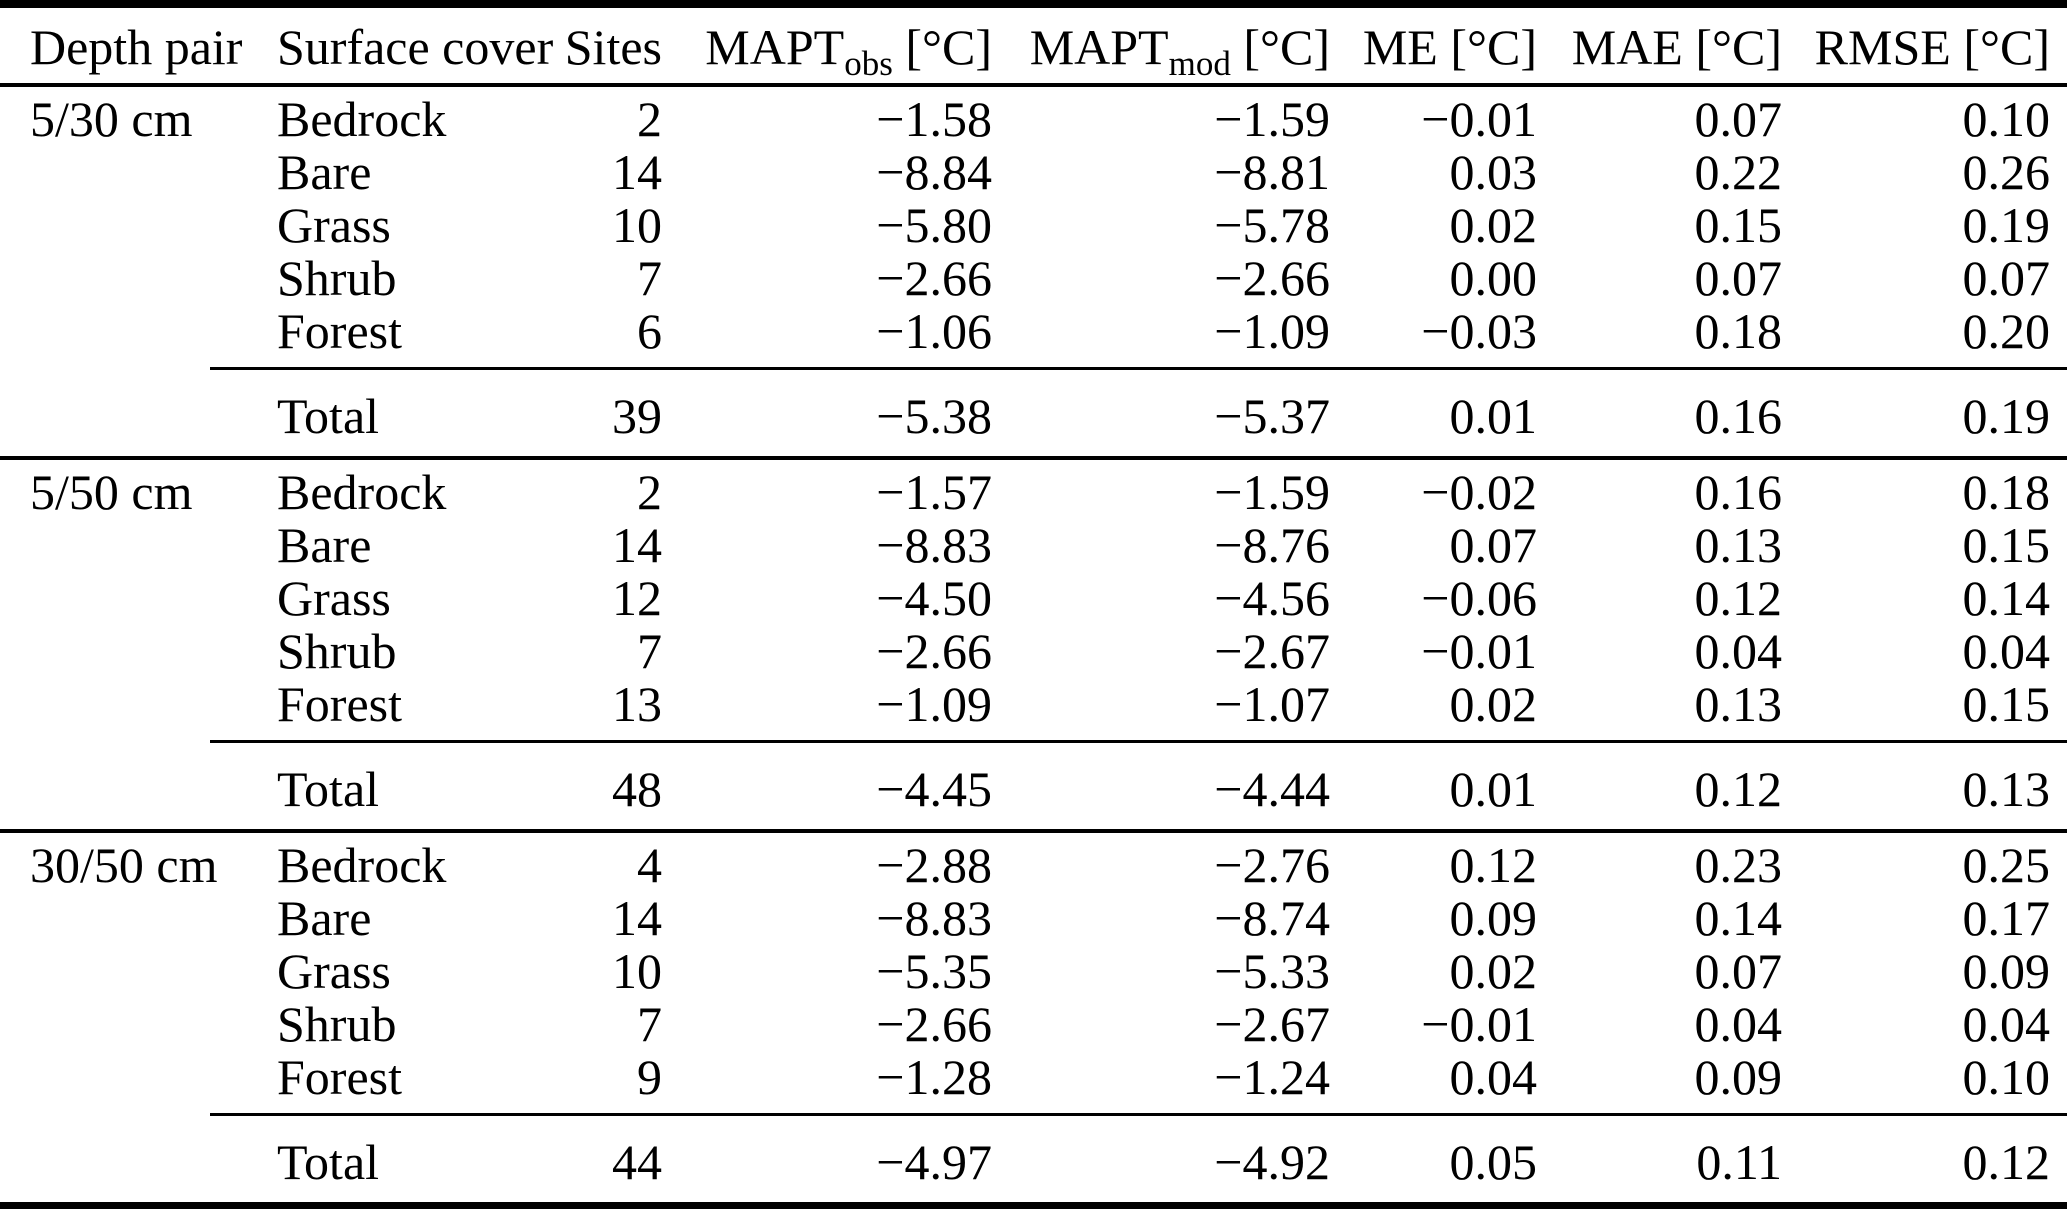  I want to click on rmse-cell: 0.07, so click(2006, 278).